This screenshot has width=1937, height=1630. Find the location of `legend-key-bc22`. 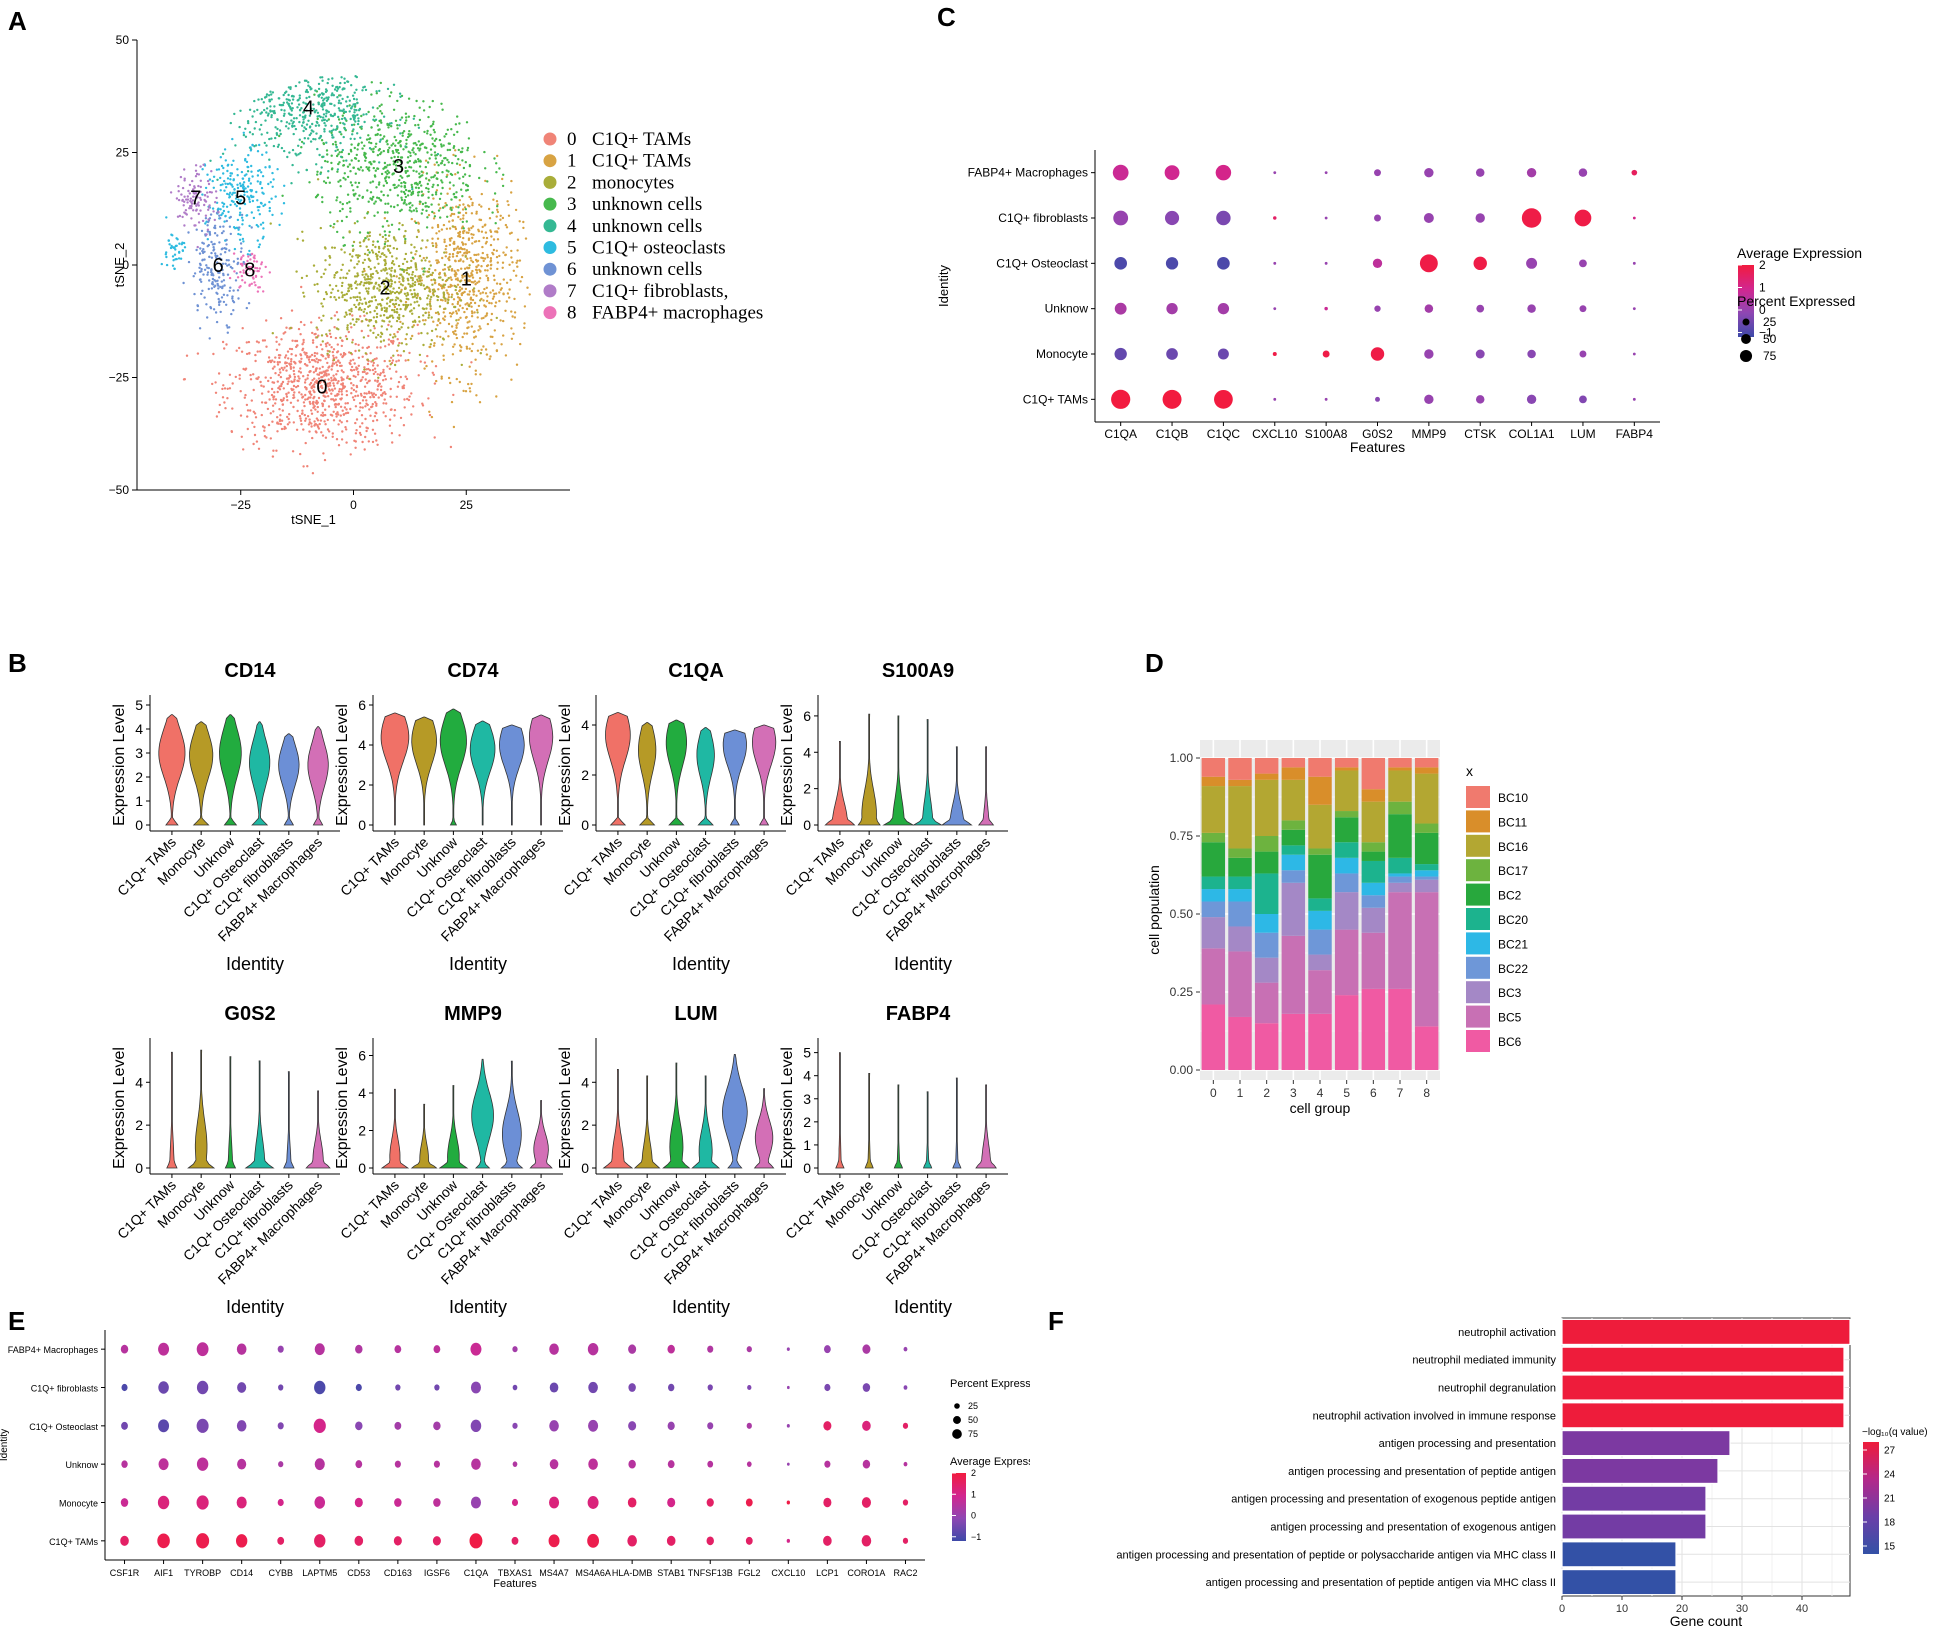

legend-key-bc22 is located at coordinates (1478, 967).